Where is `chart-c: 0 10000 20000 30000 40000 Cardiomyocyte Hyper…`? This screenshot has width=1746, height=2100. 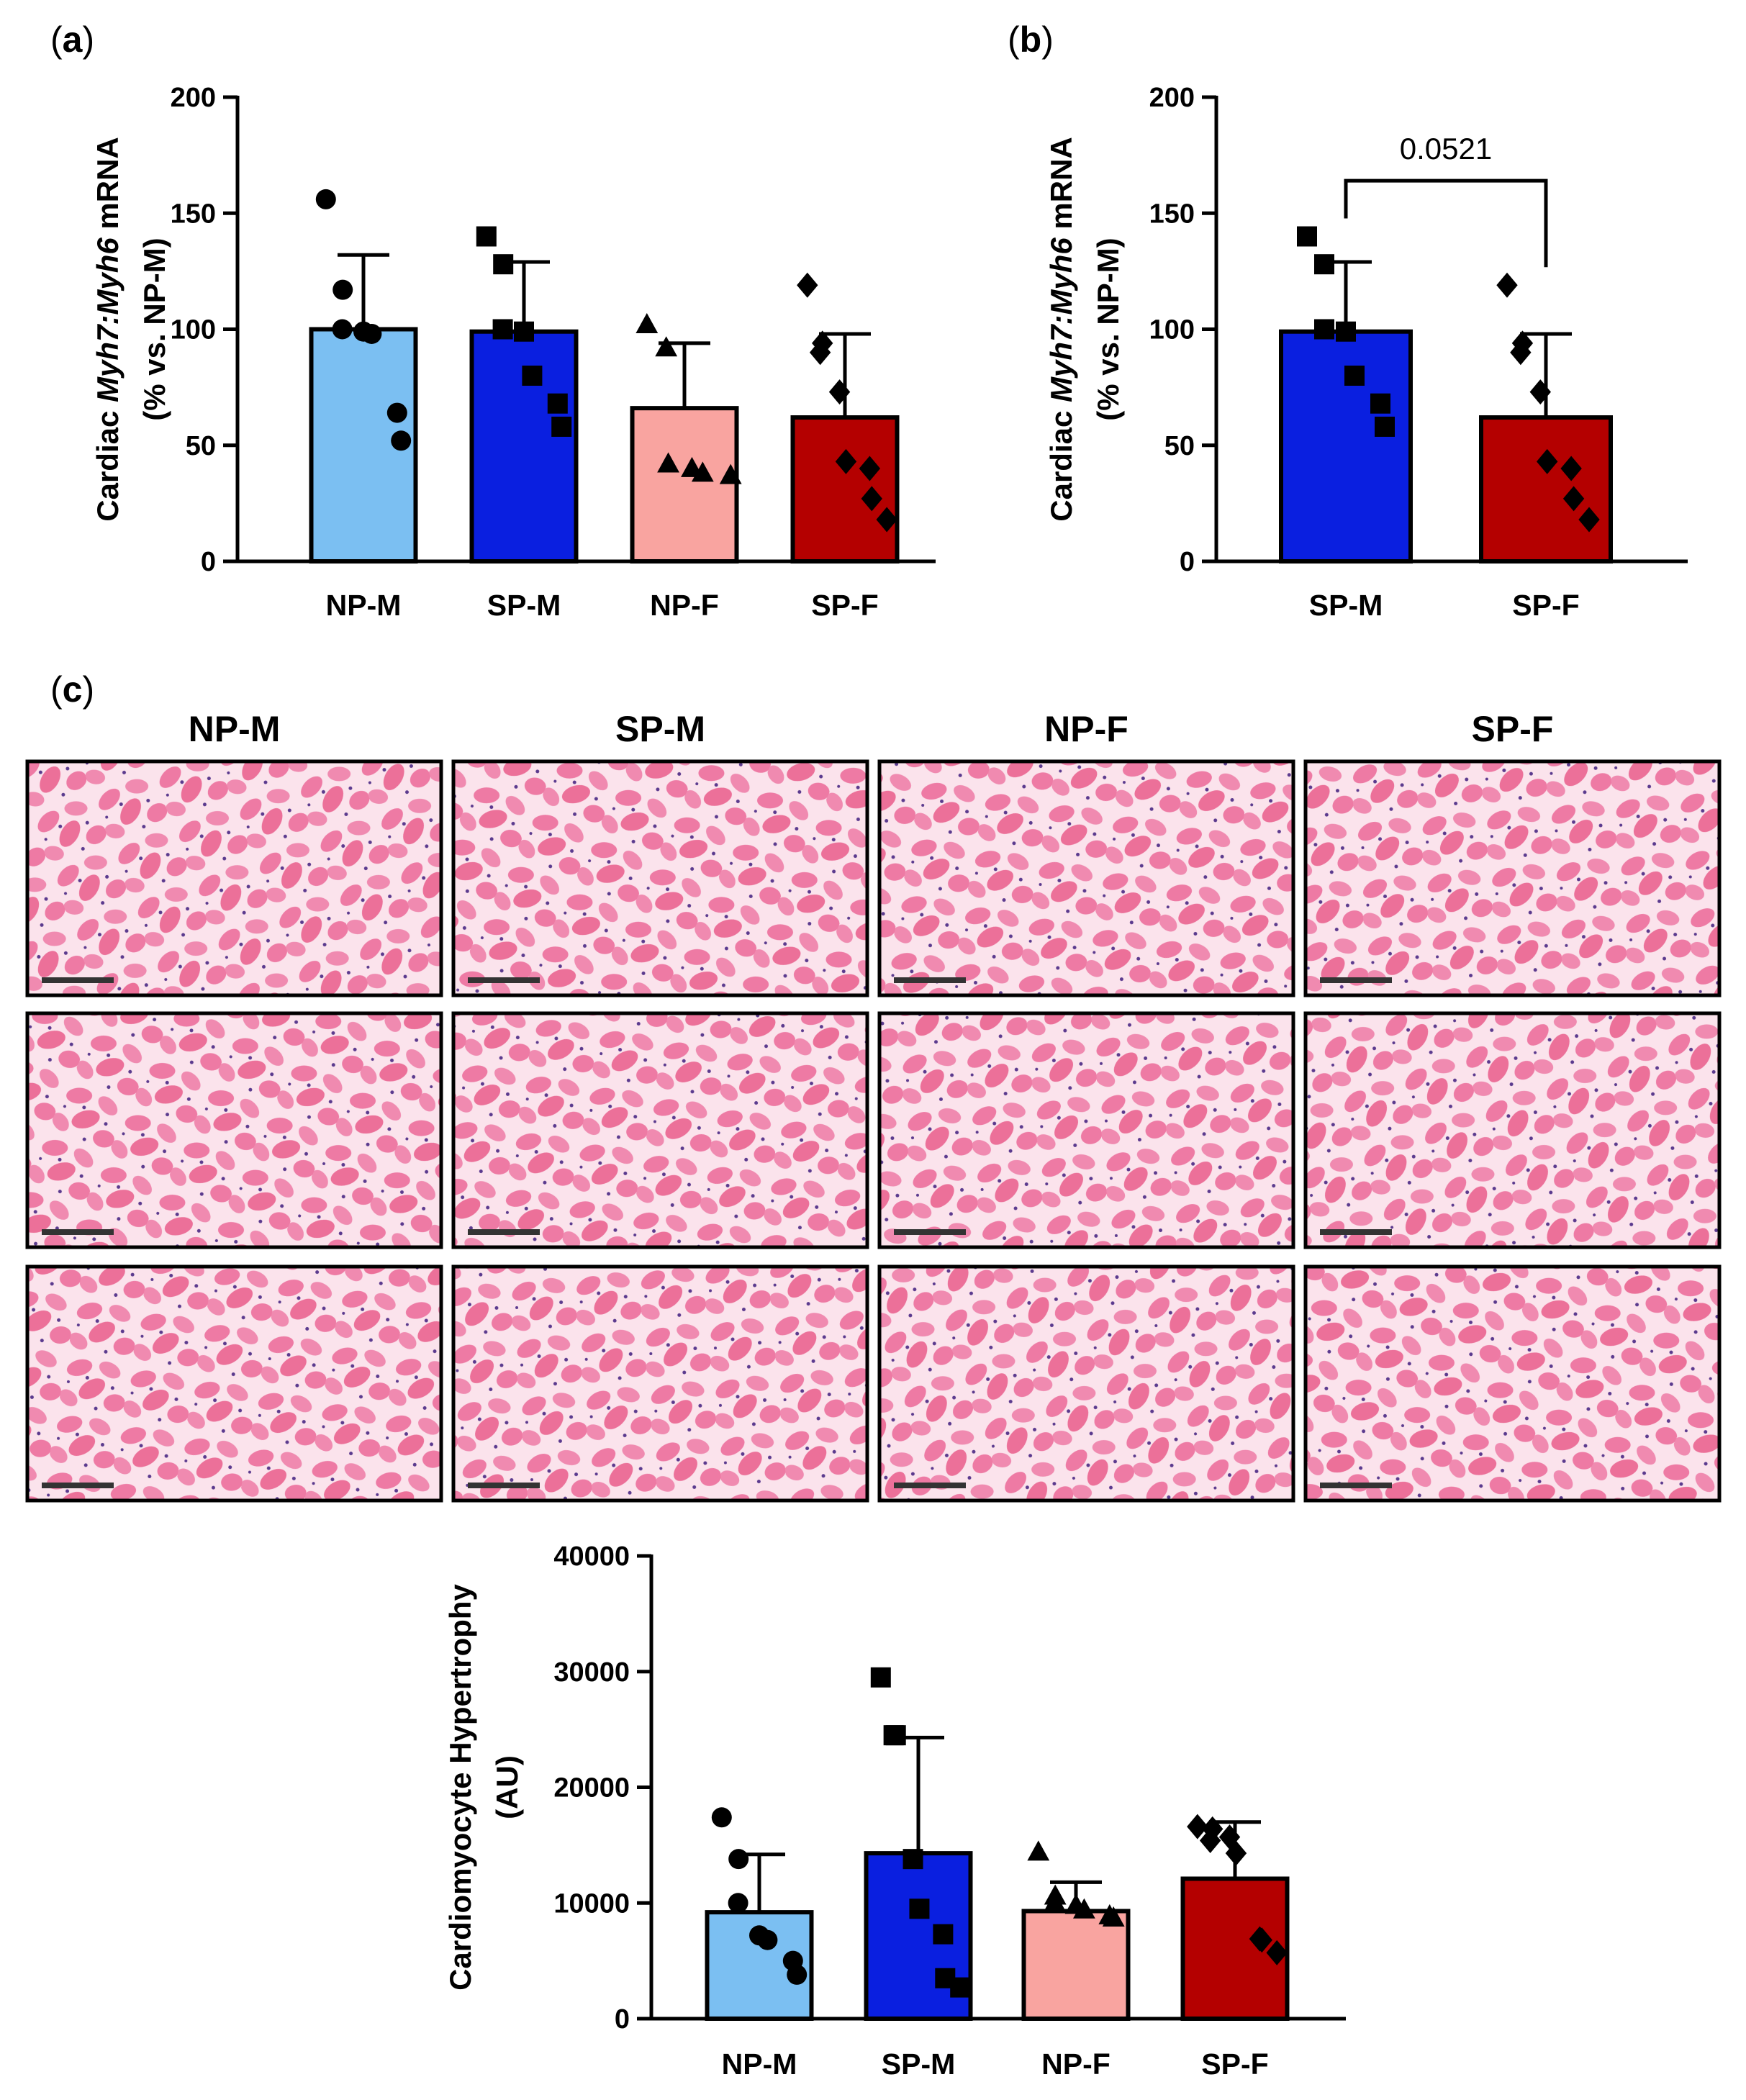 chart-c: 0 10000 20000 30000 40000 Cardiomyocyte Hyper… is located at coordinates (894, 1812).